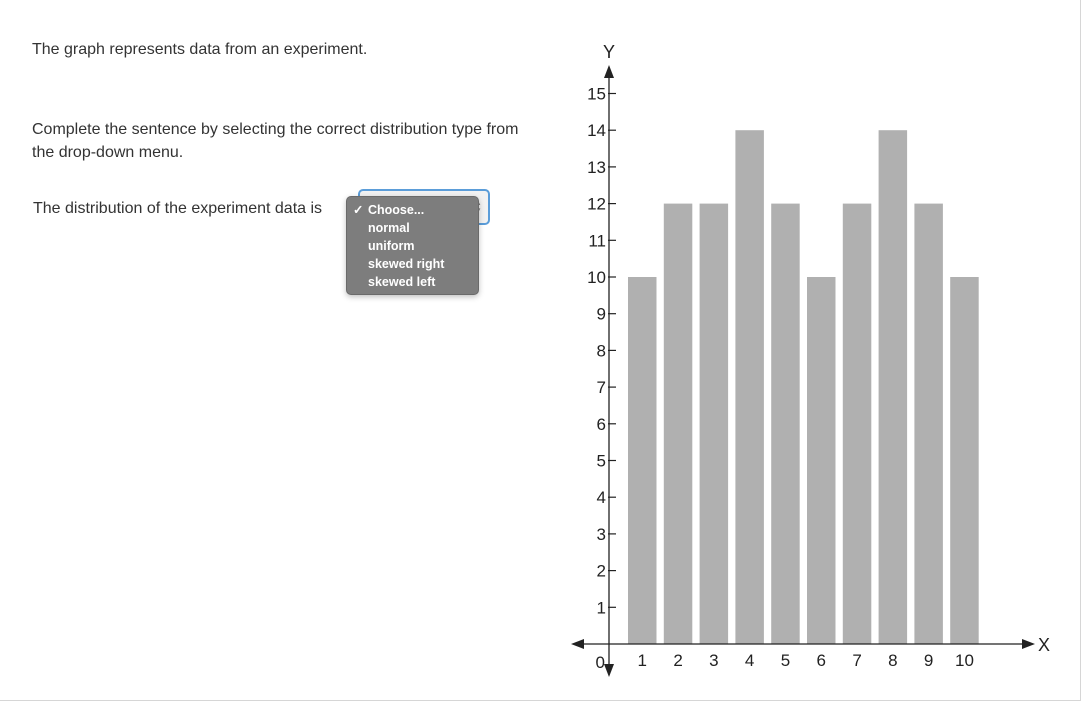  What do you see at coordinates (609, 52) in the screenshot?
I see `y-axis-label: Y` at bounding box center [609, 52].